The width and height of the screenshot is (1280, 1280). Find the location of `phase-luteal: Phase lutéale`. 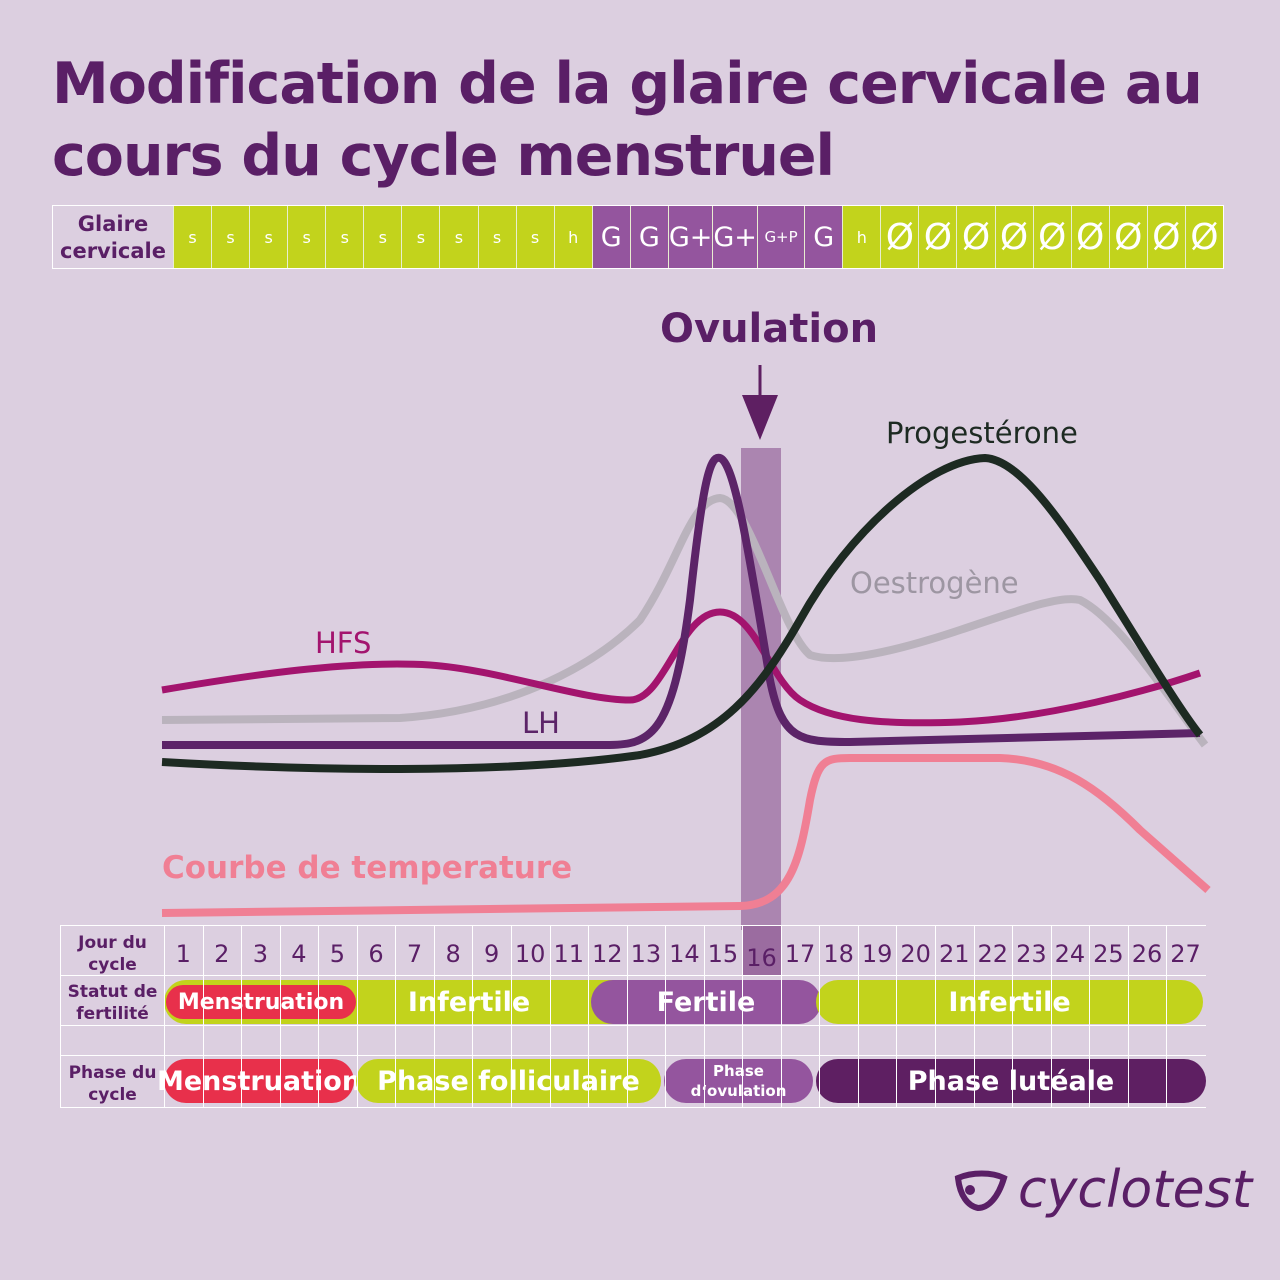

phase-luteal: Phase lutéale is located at coordinates (1011, 1081).